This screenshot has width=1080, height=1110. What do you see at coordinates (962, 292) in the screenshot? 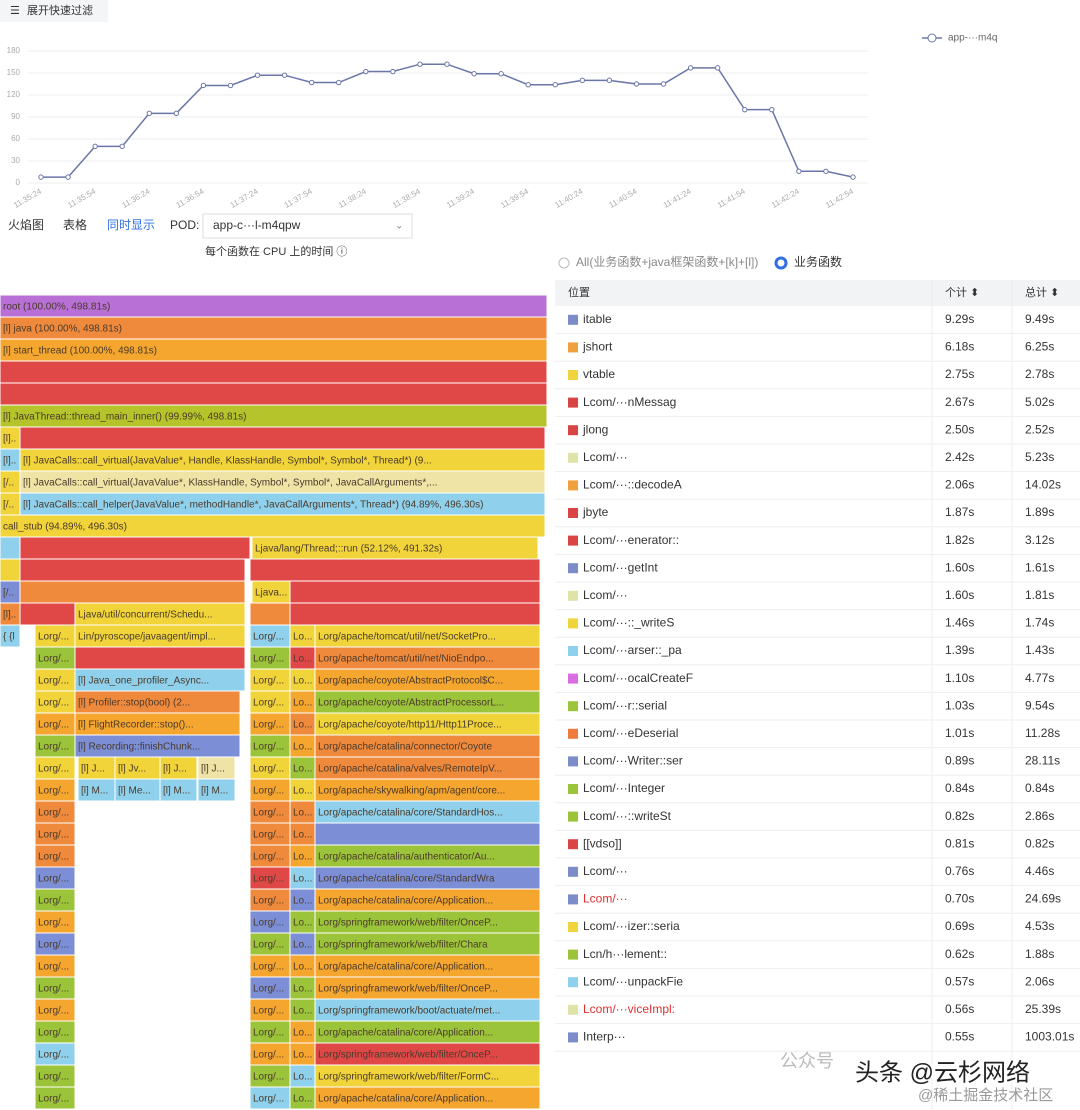
I see `table-header: 个计 ⬍` at bounding box center [962, 292].